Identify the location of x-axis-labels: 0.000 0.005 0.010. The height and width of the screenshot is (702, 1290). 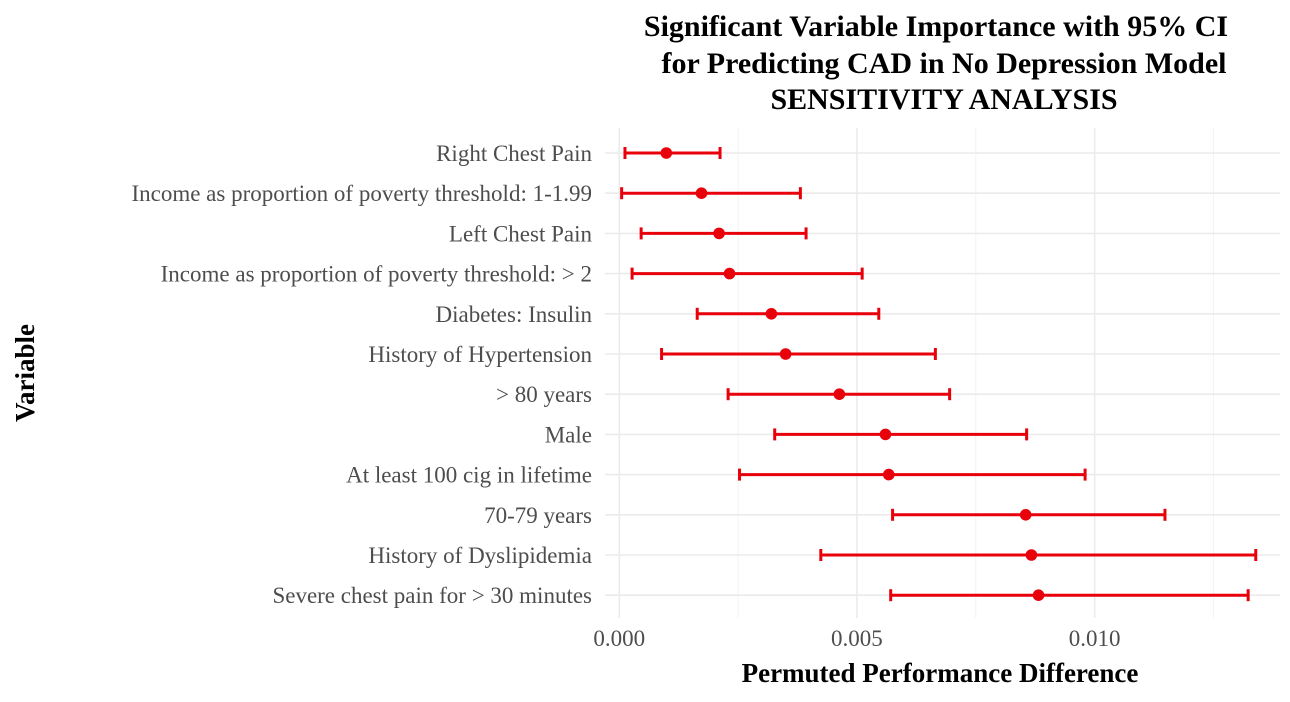
(856, 638).